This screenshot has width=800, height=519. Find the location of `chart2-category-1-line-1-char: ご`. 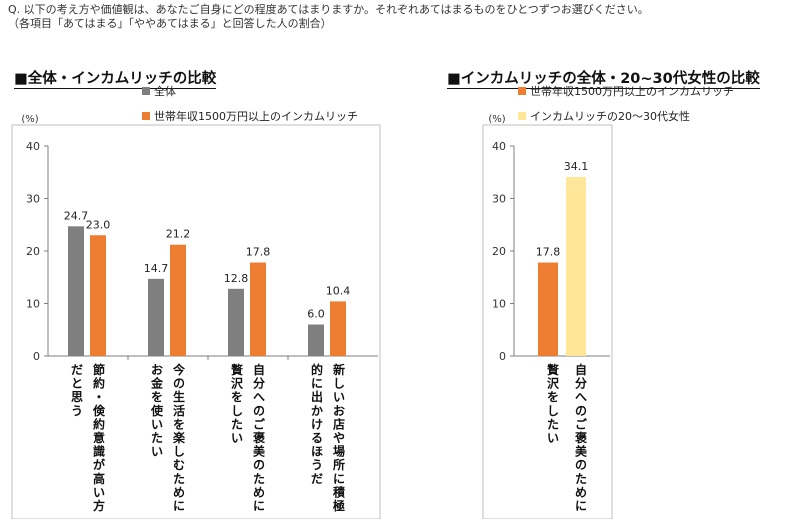

chart2-category-1-line-1-char: ご is located at coordinates (581, 423).